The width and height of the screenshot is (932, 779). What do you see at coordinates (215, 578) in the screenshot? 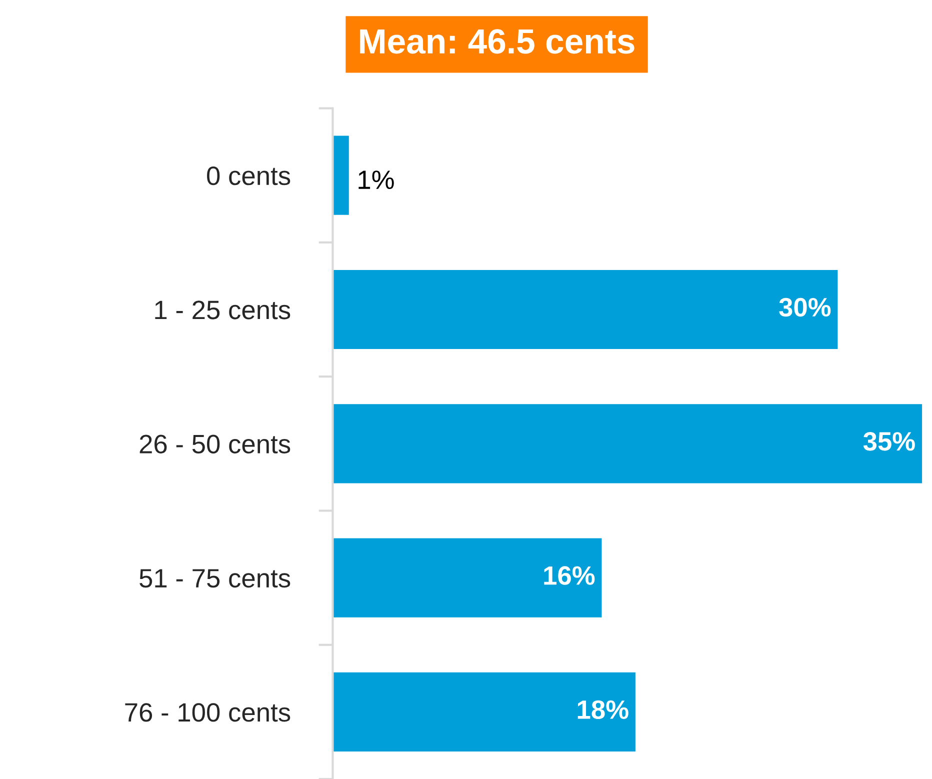
I see `y-tick-label: 51 - 75 cents` at bounding box center [215, 578].